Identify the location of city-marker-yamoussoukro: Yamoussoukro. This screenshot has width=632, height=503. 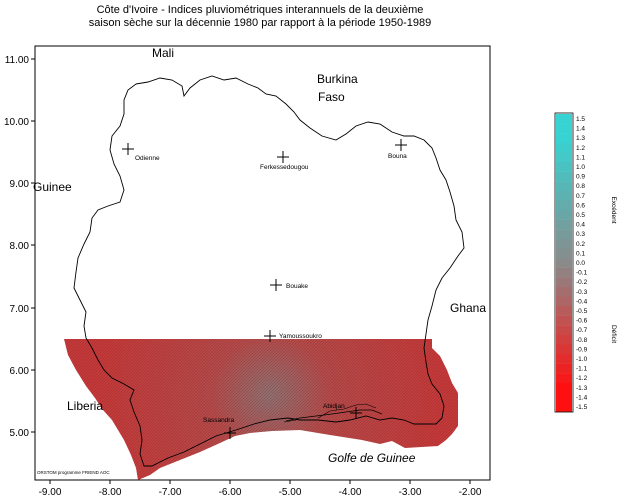
(293, 336).